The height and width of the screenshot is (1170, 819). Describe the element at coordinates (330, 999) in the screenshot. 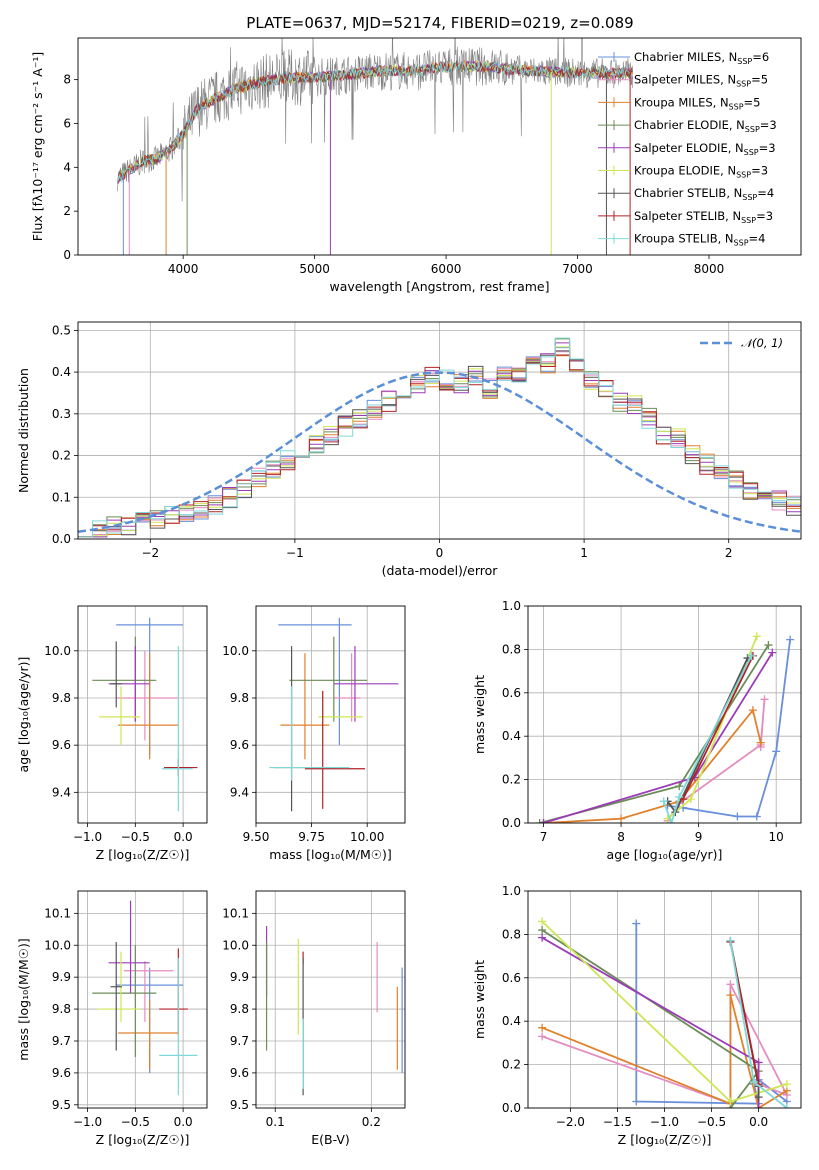

I see `mass-vs-EBV-frame` at that location.